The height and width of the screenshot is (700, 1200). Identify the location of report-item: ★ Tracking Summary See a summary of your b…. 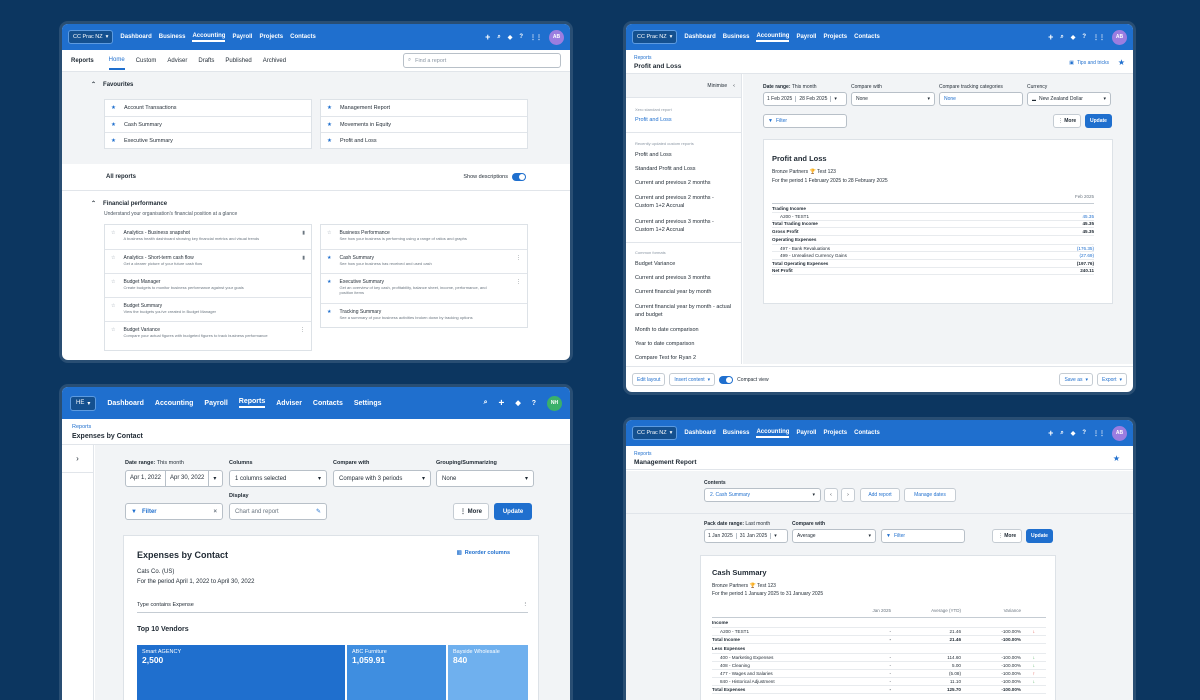
(424, 315).